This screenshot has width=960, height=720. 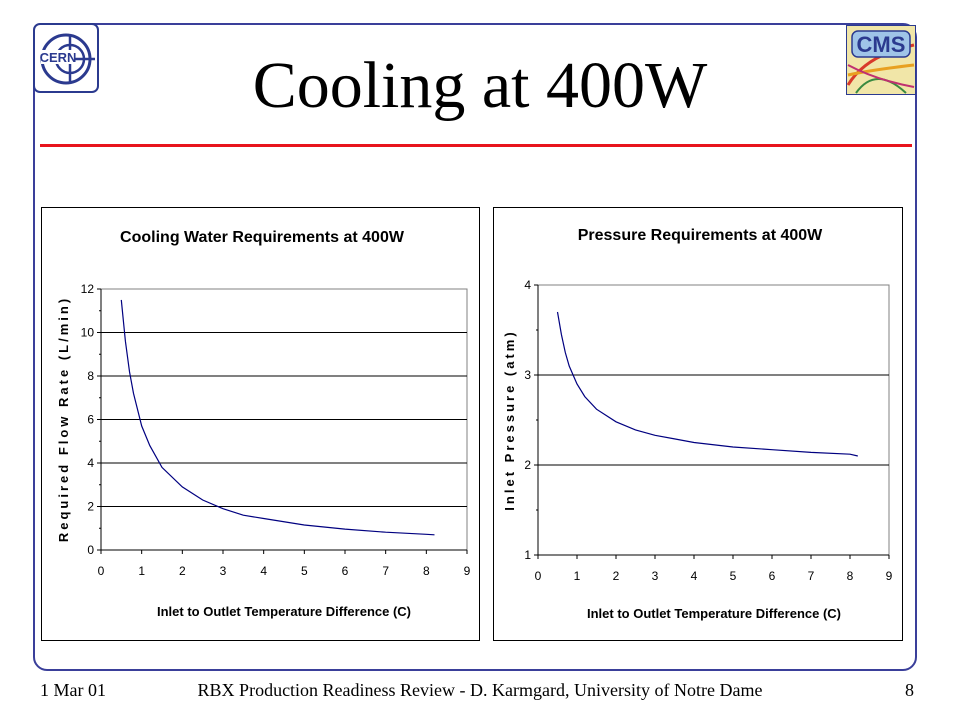 I want to click on pressure-y-axis-label: Inlet Pressure (atm), so click(x=509, y=419).